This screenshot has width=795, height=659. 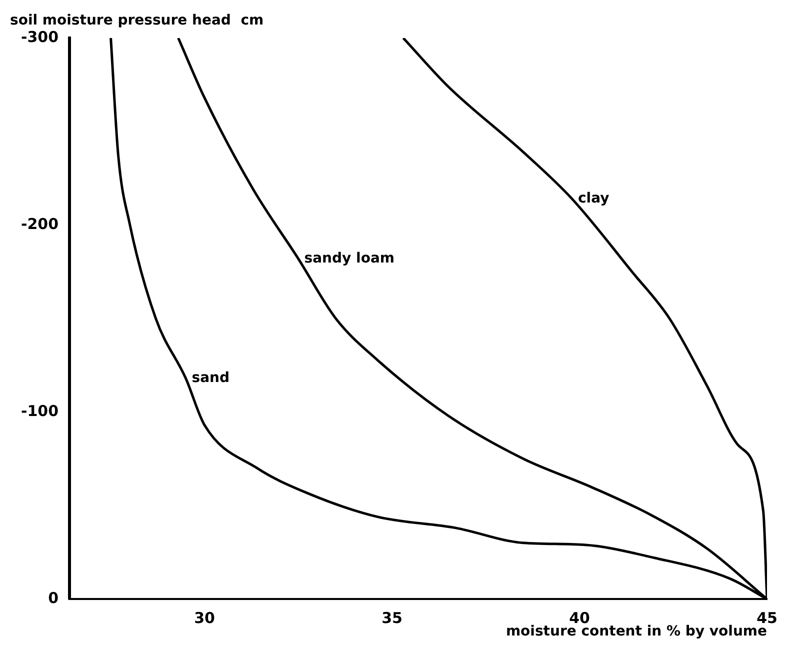 I want to click on y-tick-label: -200, so click(x=39, y=223).